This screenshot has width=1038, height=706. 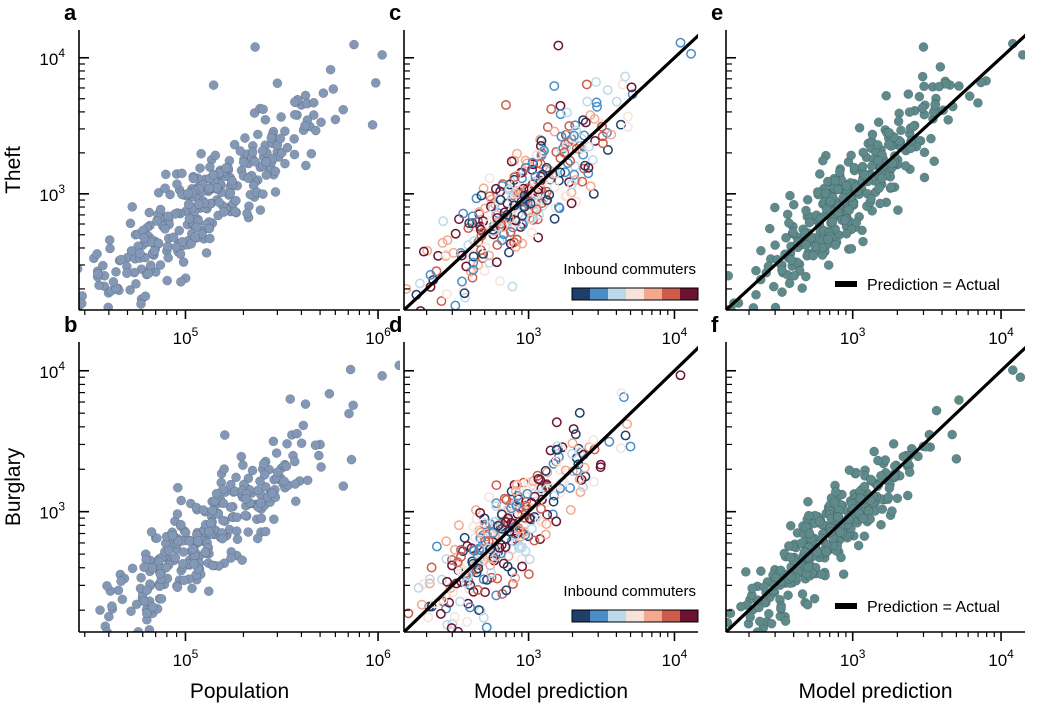 I want to click on x-tick-label: 103, so click(x=853, y=658).